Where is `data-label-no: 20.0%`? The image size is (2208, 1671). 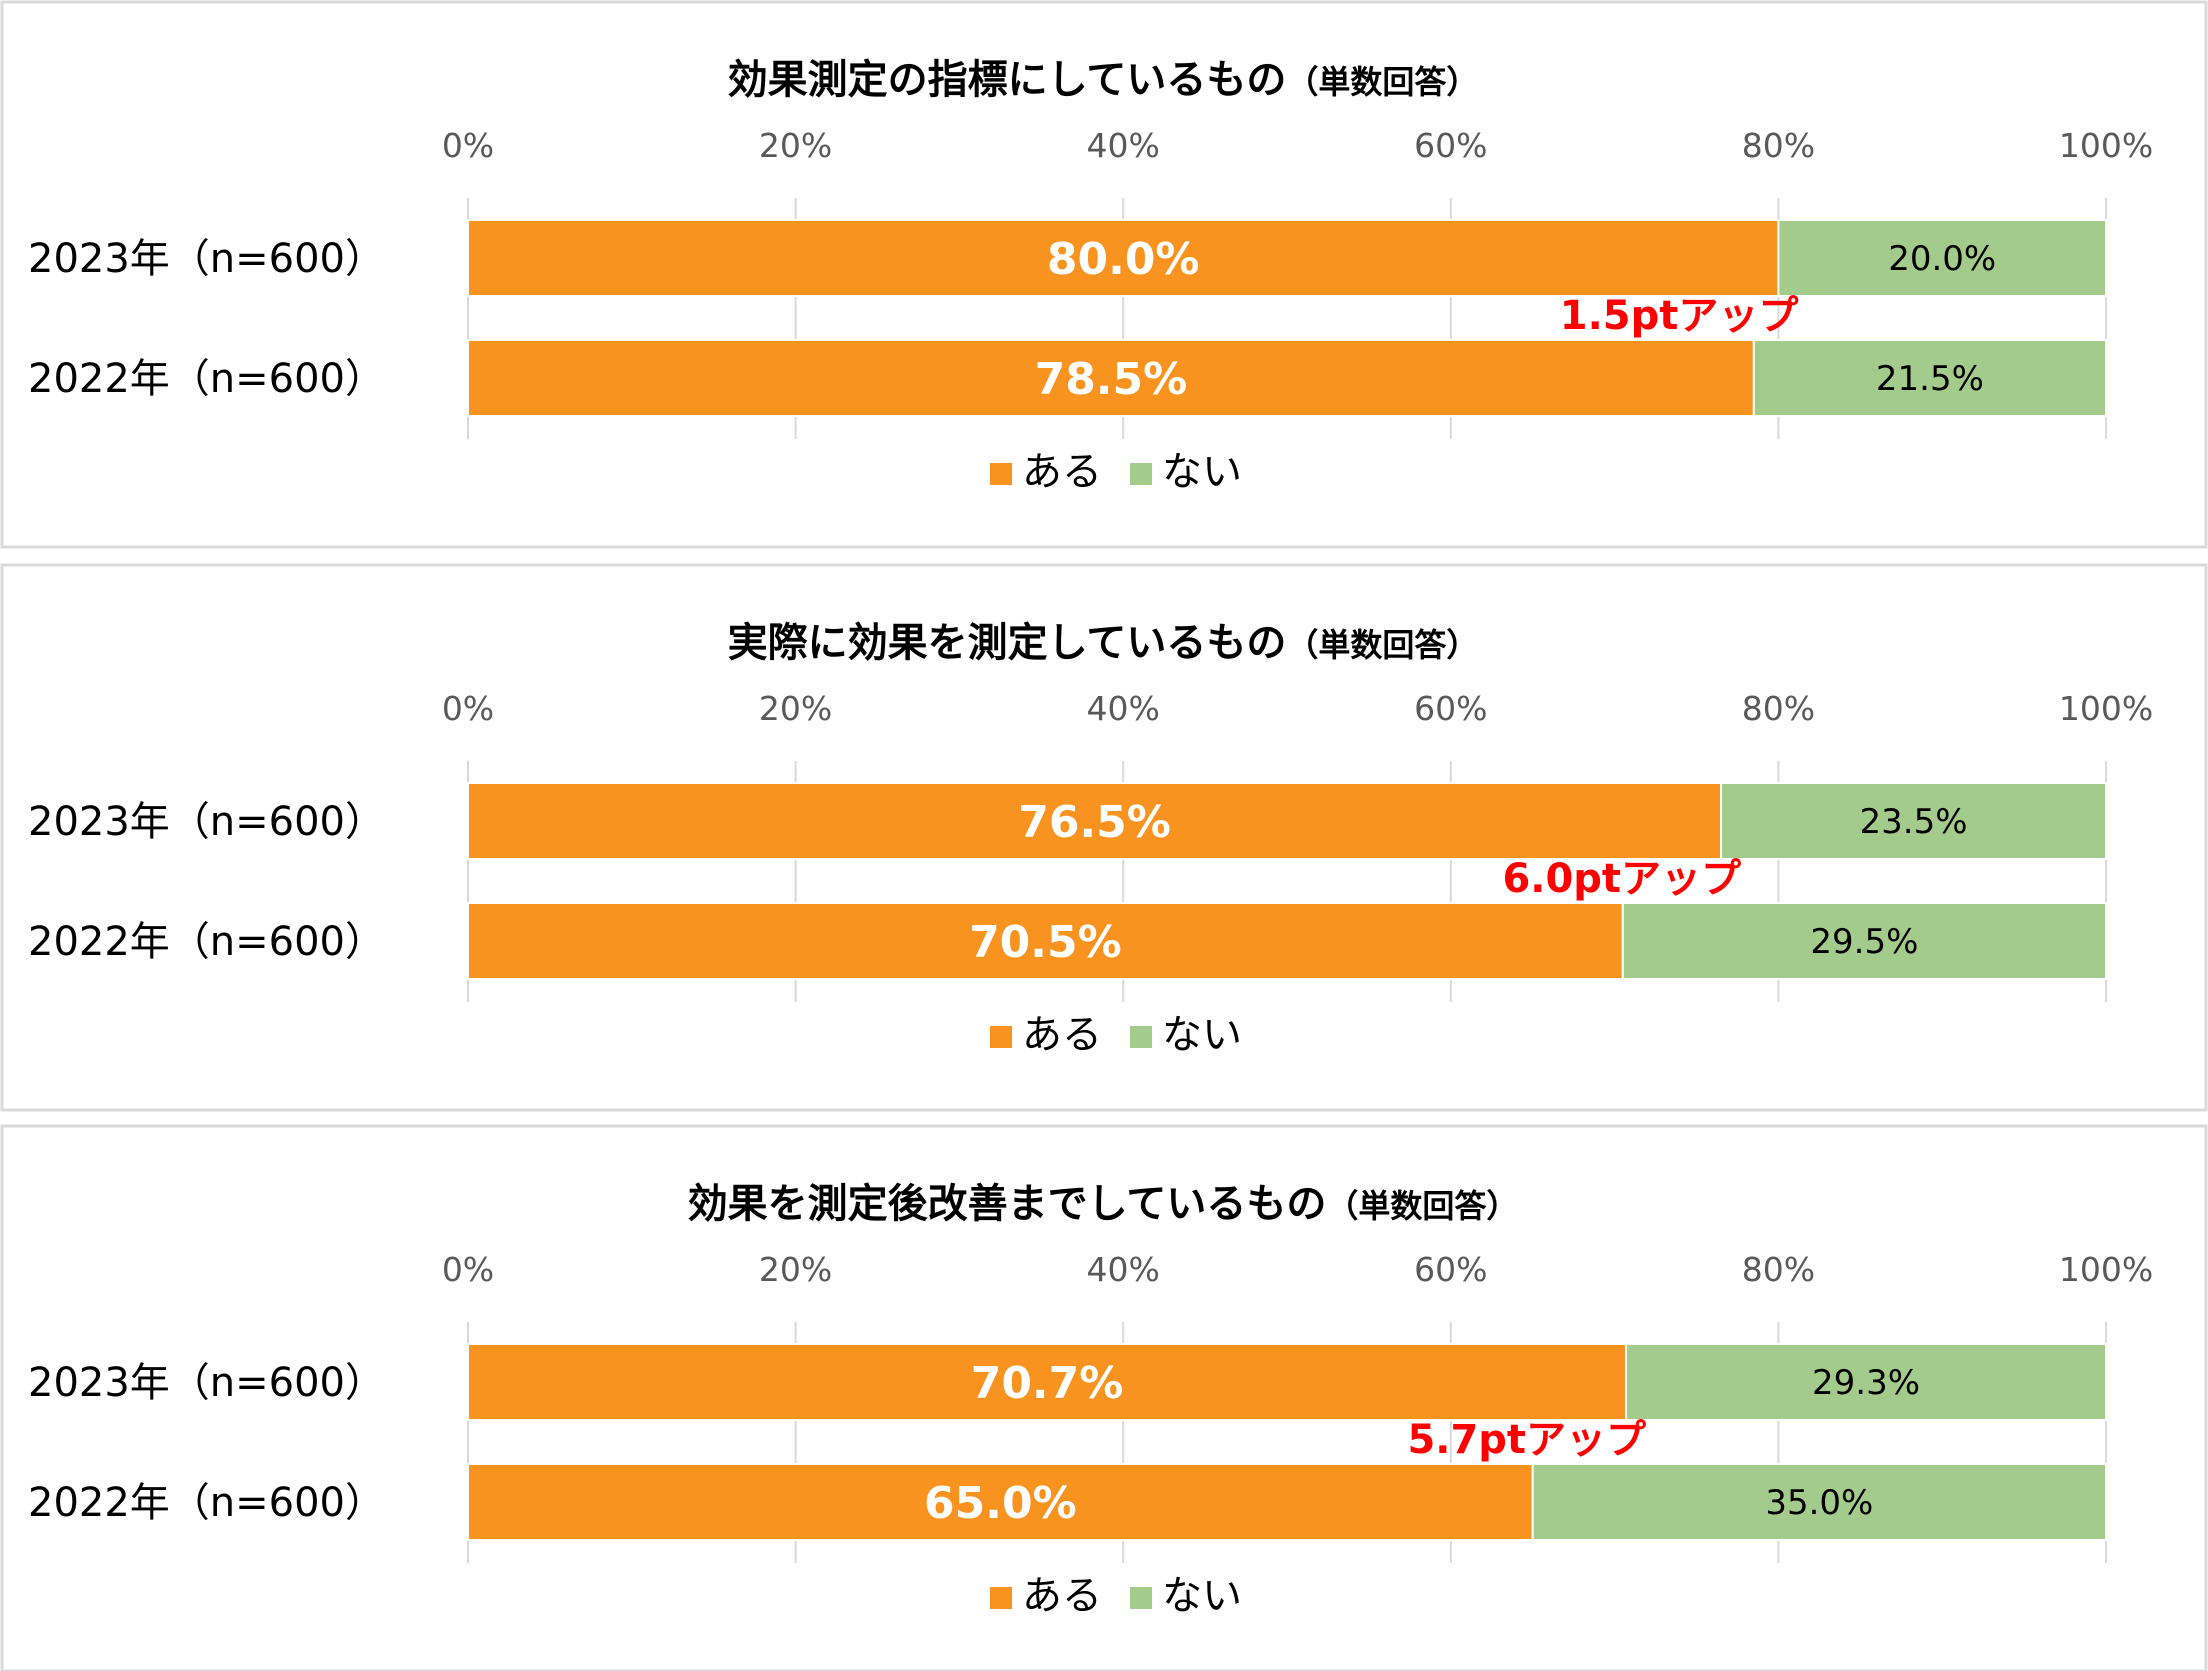 data-label-no: 20.0% is located at coordinates (1942, 259).